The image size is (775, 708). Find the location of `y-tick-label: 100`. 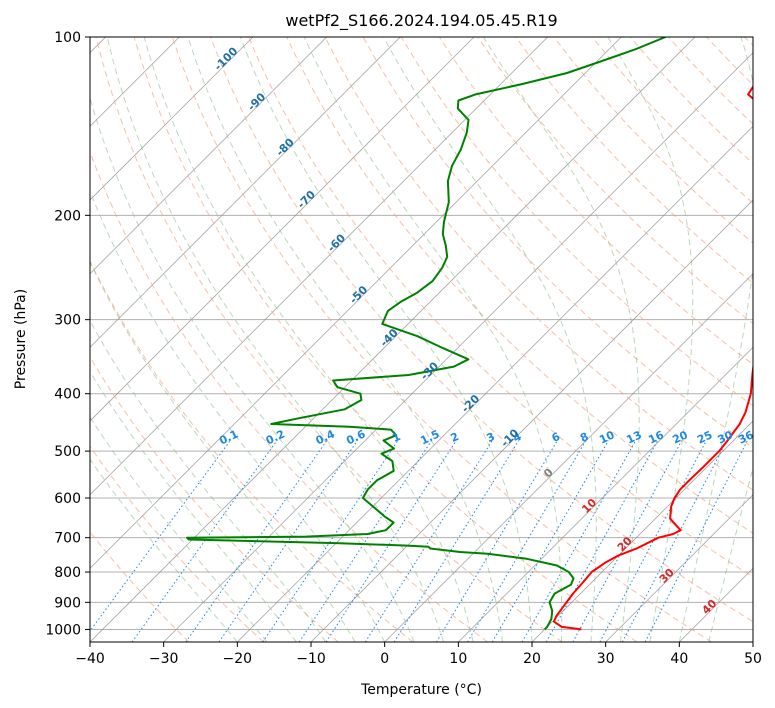

y-tick-label: 100 is located at coordinates (67, 38).